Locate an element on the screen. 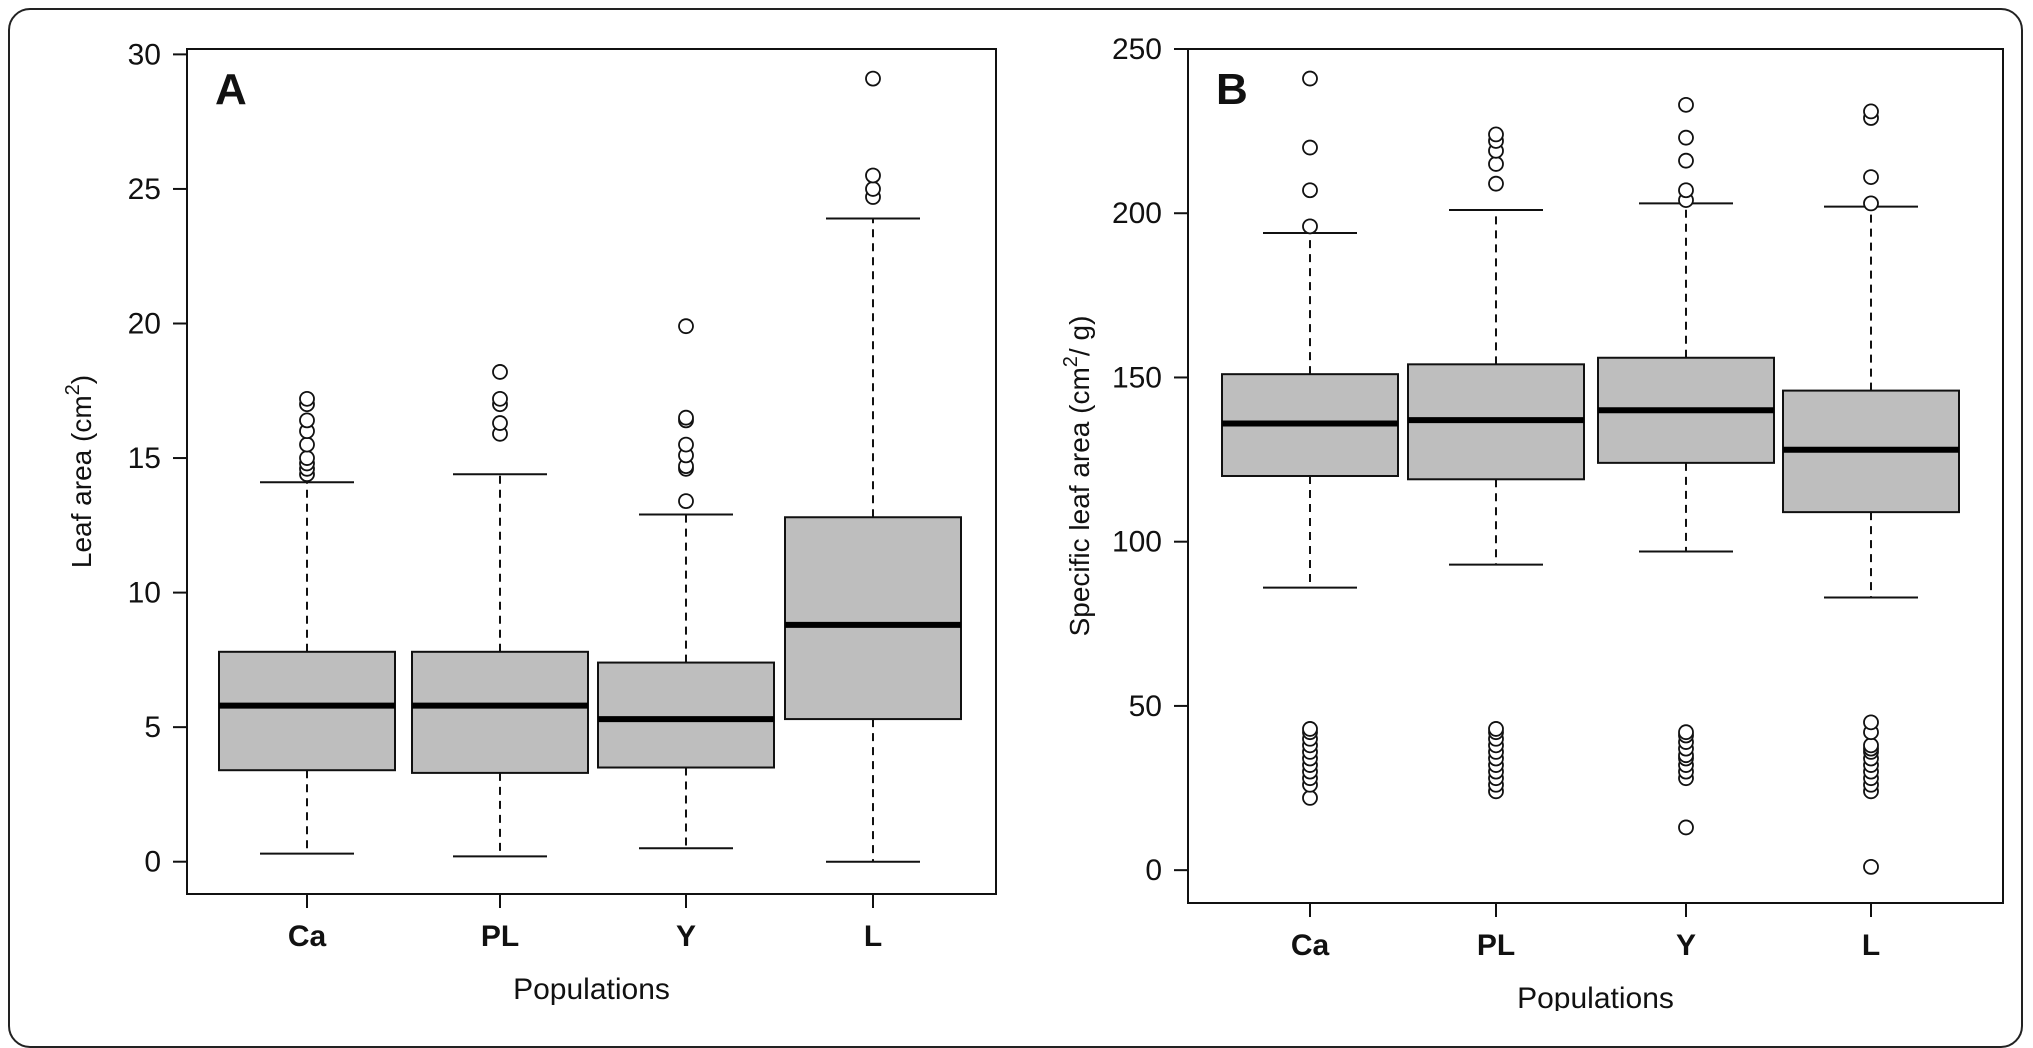 The width and height of the screenshot is (2033, 1048). y-tick-label: 10 is located at coordinates (144, 593).